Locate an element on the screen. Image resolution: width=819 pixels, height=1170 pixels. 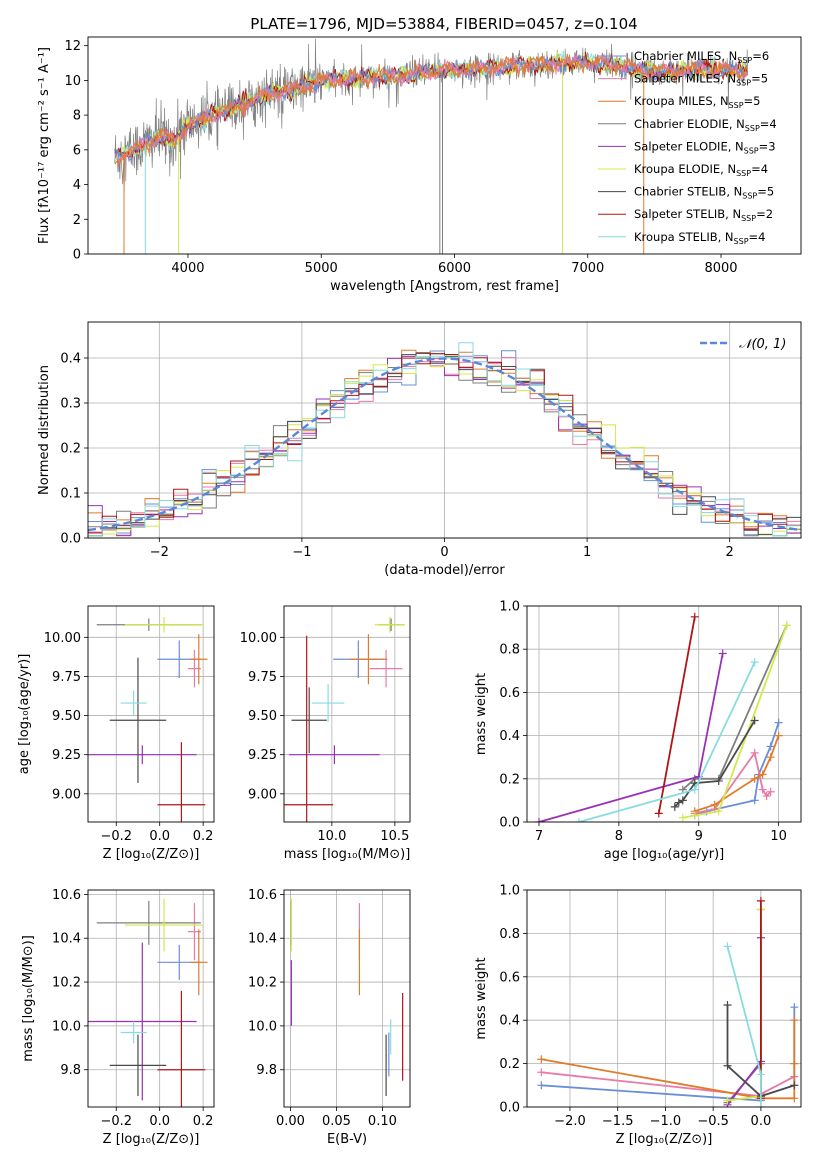
weights-chabrier-stelib is located at coordinates (761, 1051).